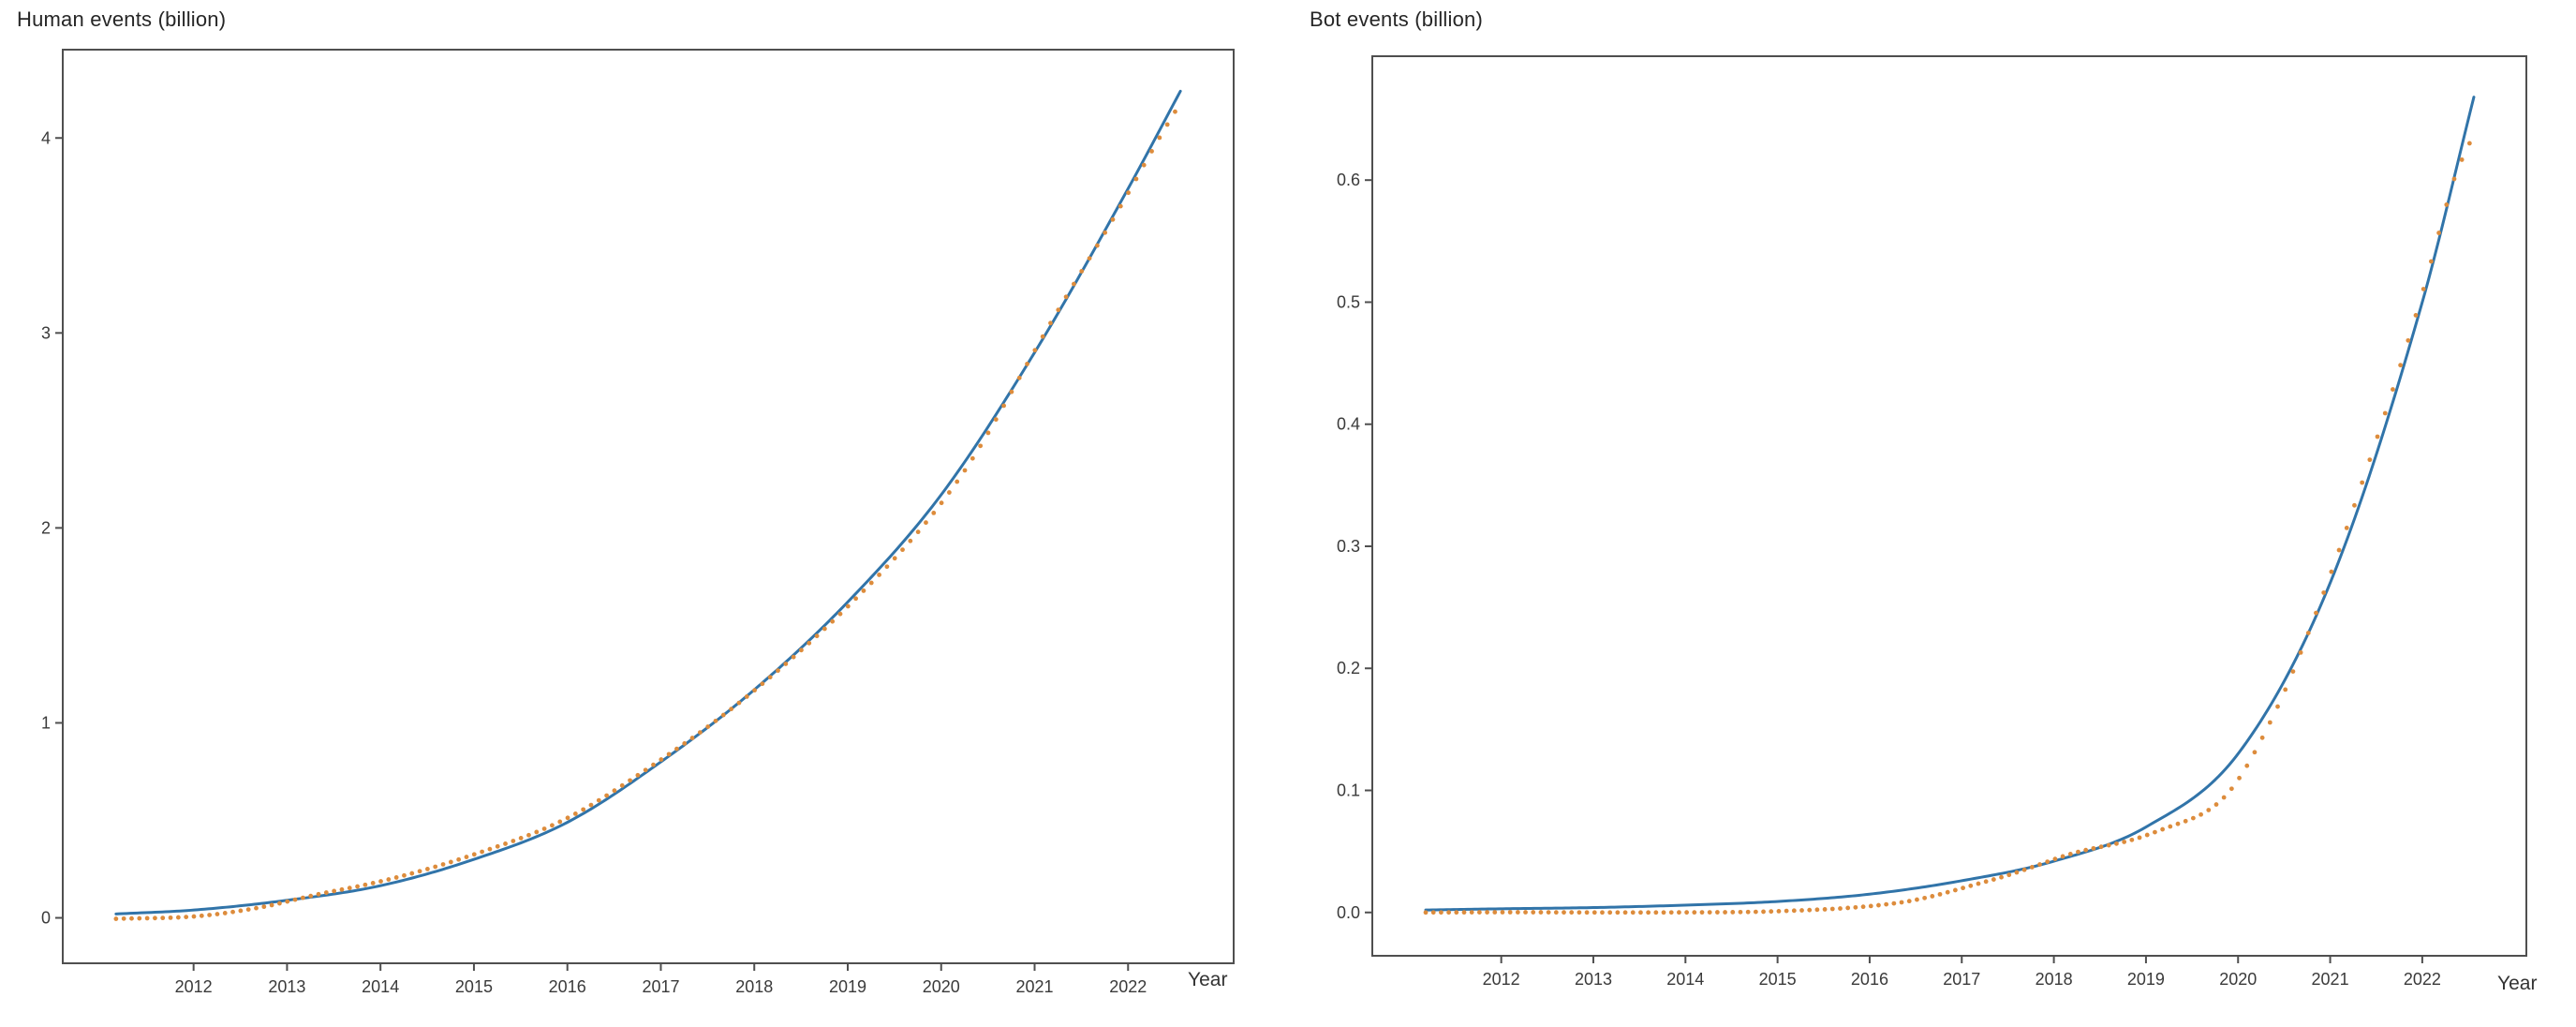 The width and height of the screenshot is (2576, 1027). I want to click on x-tick-label: 2021, so click(2330, 979).